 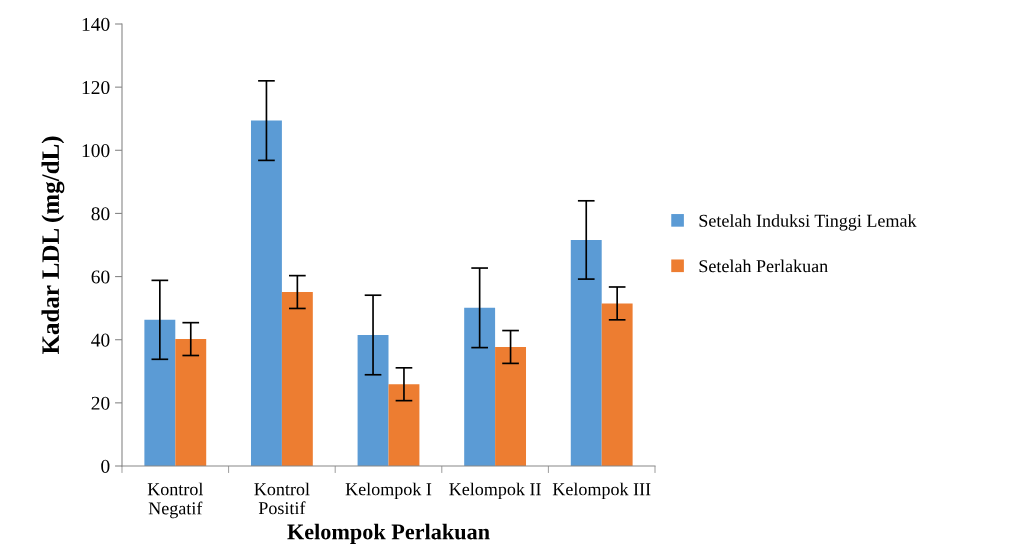 What do you see at coordinates (388, 533) in the screenshot?
I see `x-axis-title: Kelompok Perlakuan` at bounding box center [388, 533].